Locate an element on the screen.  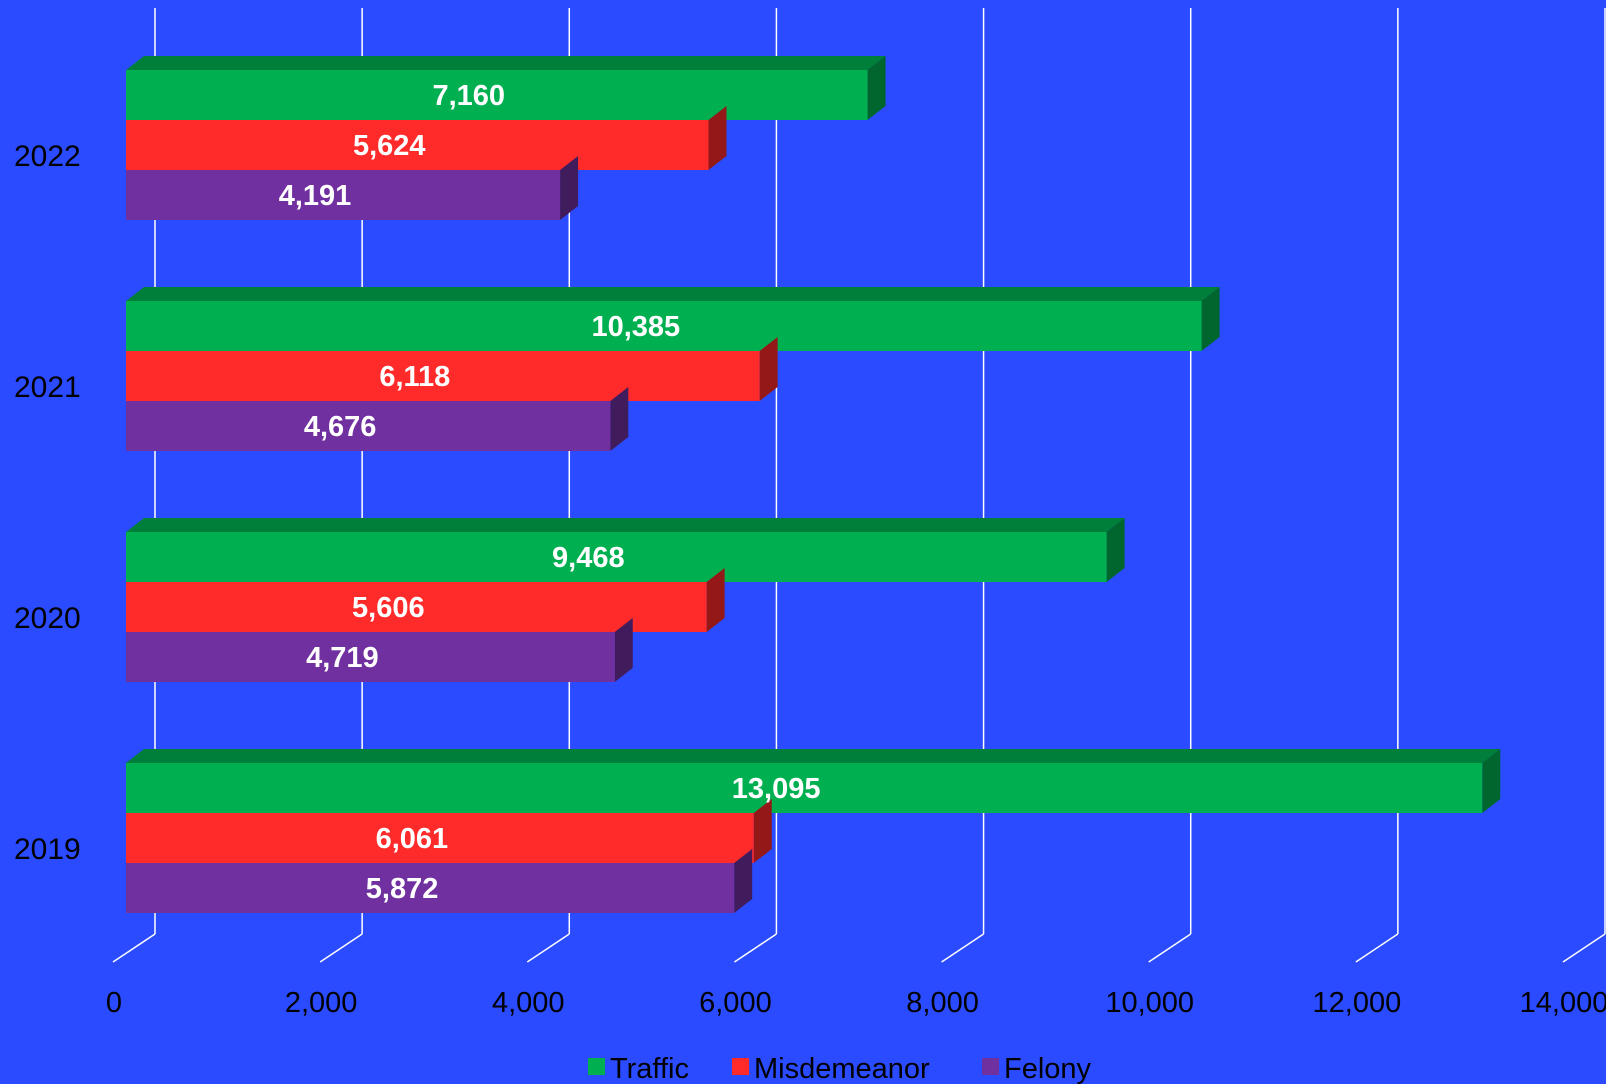
bar-2022-traffic is located at coordinates (497, 95).